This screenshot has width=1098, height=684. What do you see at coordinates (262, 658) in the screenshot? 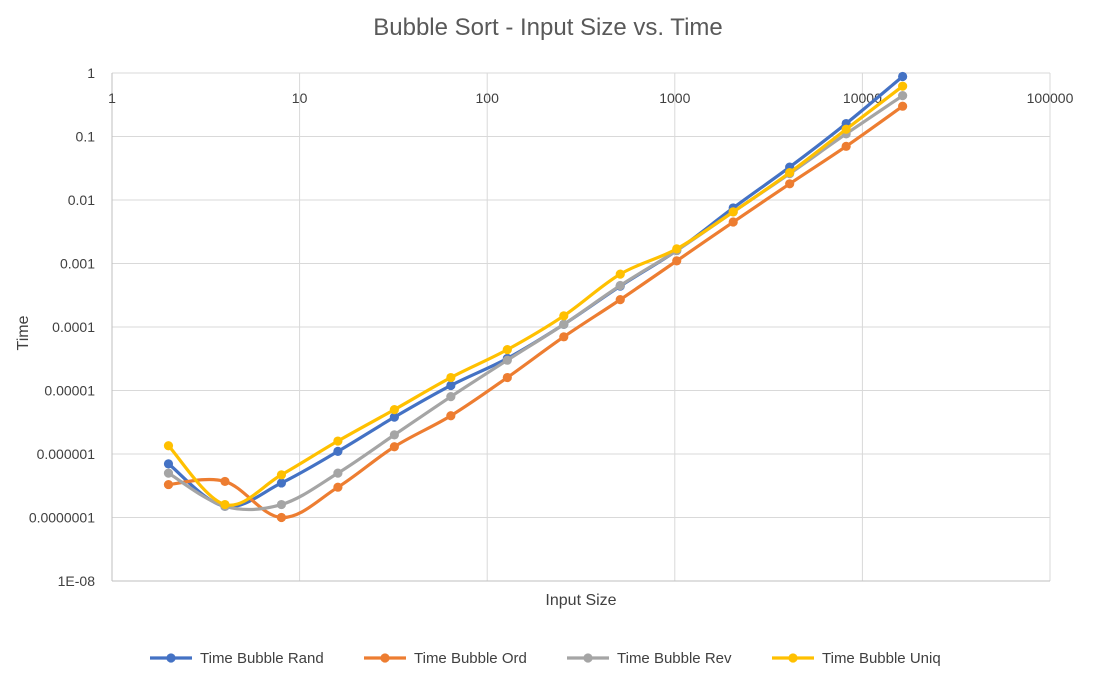
I see `legend-label: Time Bubble Rand` at bounding box center [262, 658].